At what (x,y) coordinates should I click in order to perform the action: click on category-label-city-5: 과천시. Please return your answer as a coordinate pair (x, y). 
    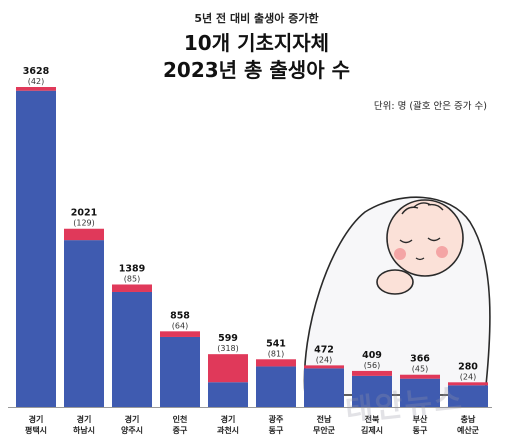
    Looking at the image, I should click on (228, 430).